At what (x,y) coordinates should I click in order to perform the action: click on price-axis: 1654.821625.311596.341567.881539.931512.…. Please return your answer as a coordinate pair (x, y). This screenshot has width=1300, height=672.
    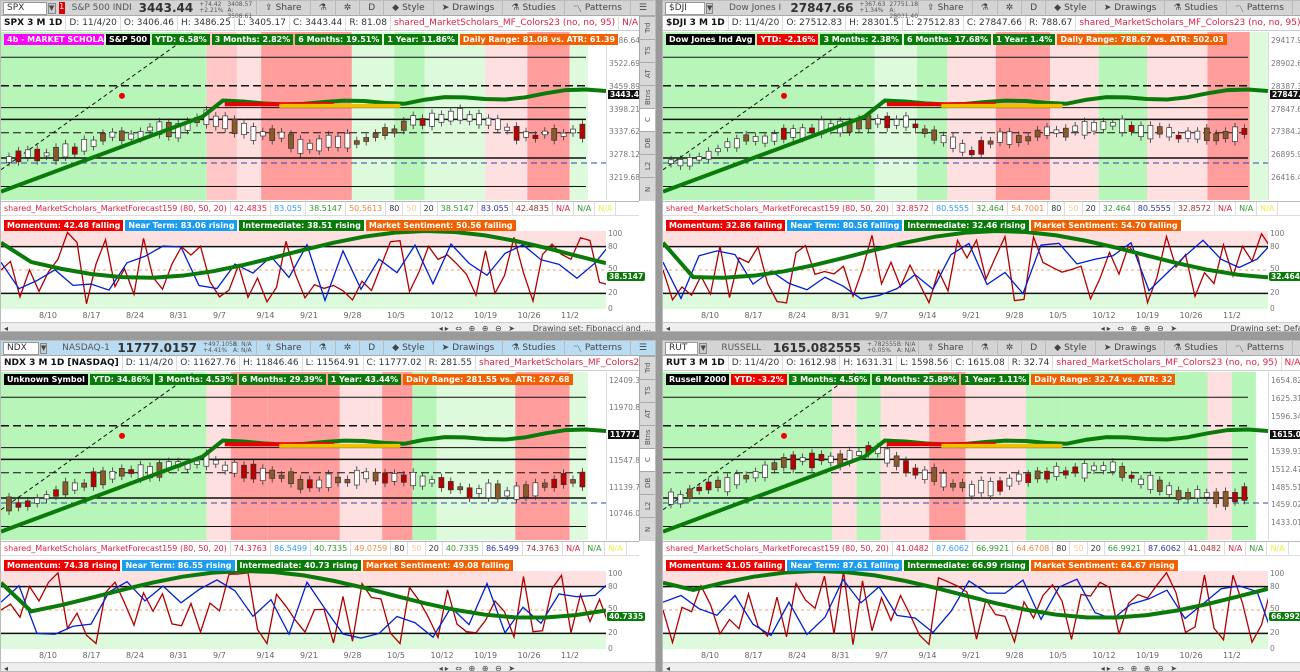
    Looking at the image, I should click on (1284, 456).